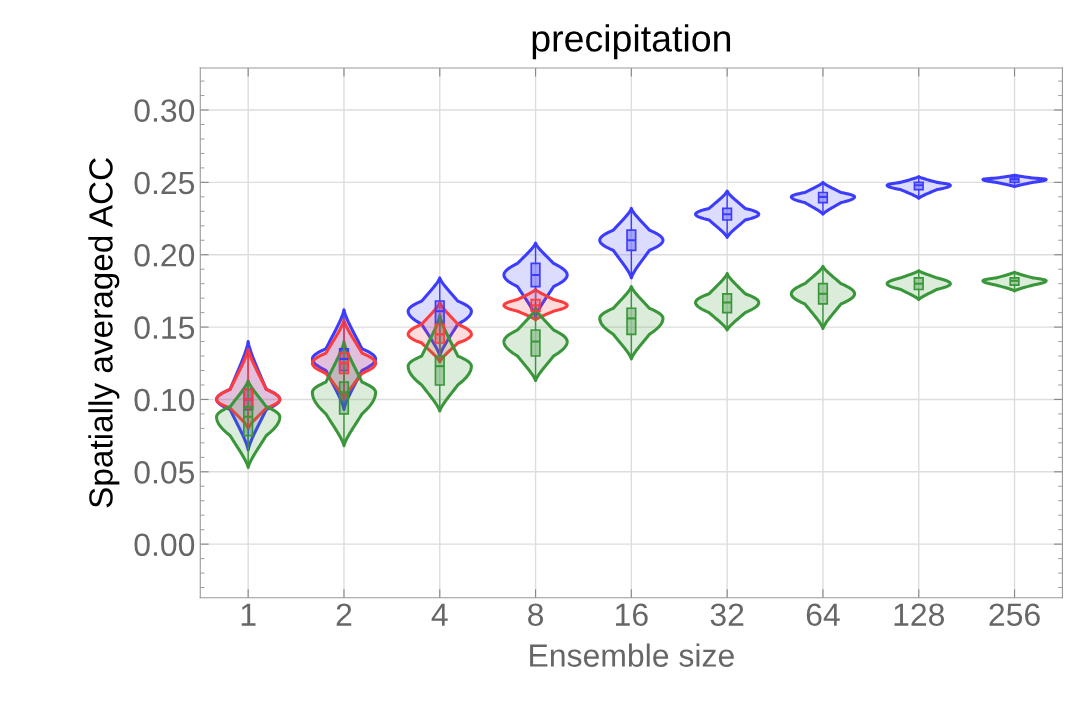  Describe the element at coordinates (439, 614) in the screenshot. I see `x-tick-label: 4` at that location.